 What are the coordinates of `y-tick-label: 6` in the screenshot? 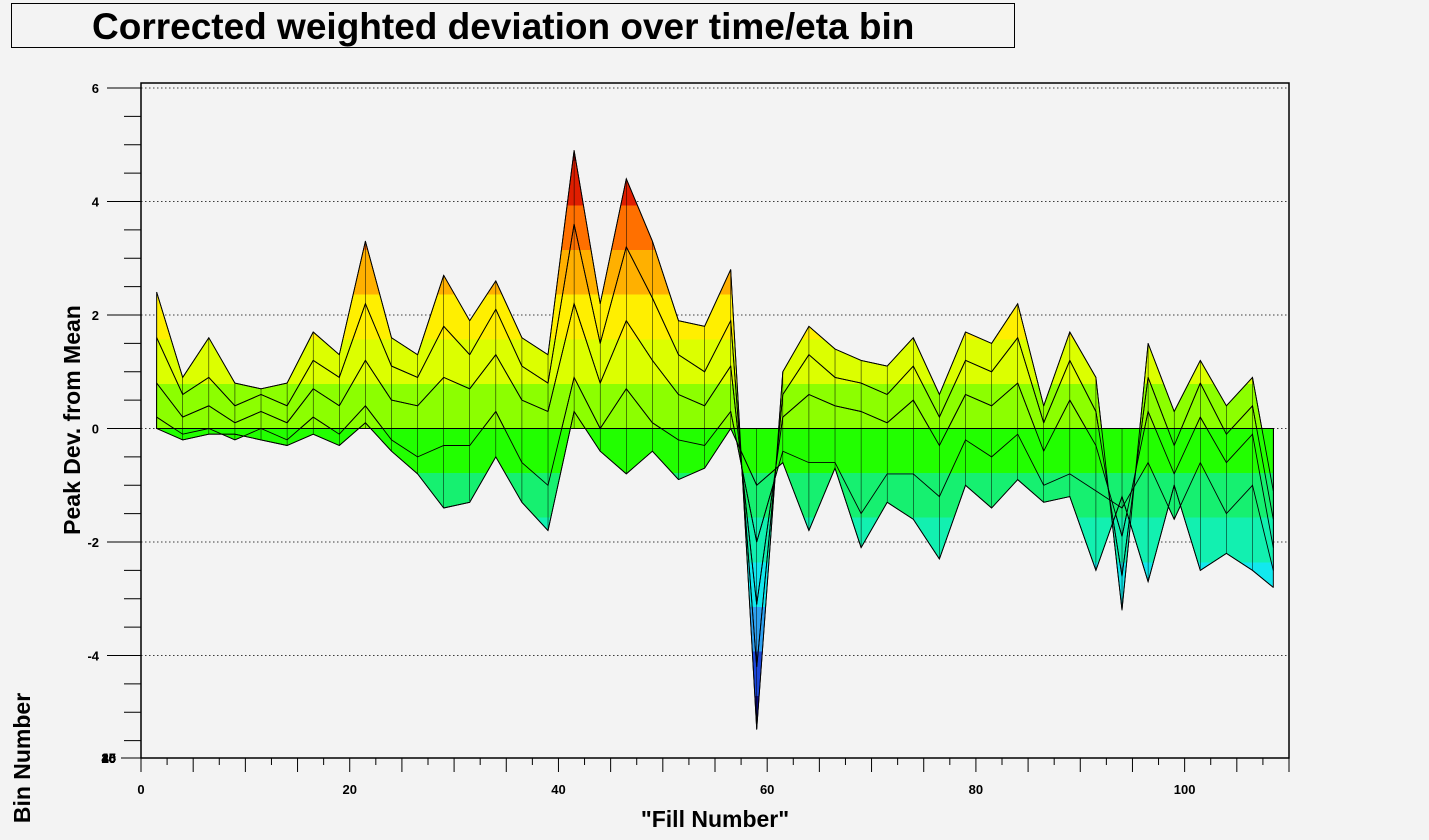 It's located at (95, 88).